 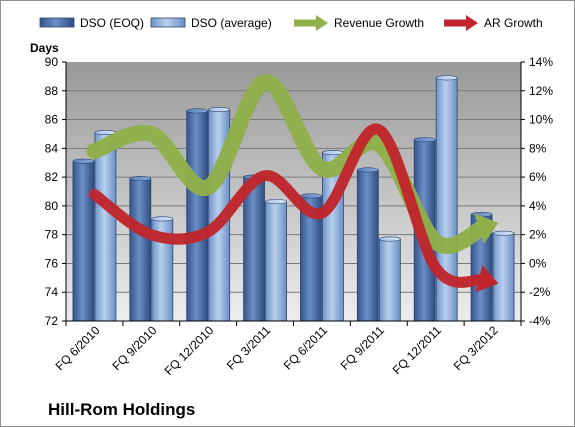 I want to click on legend-item: AR Growth, so click(x=493, y=23).